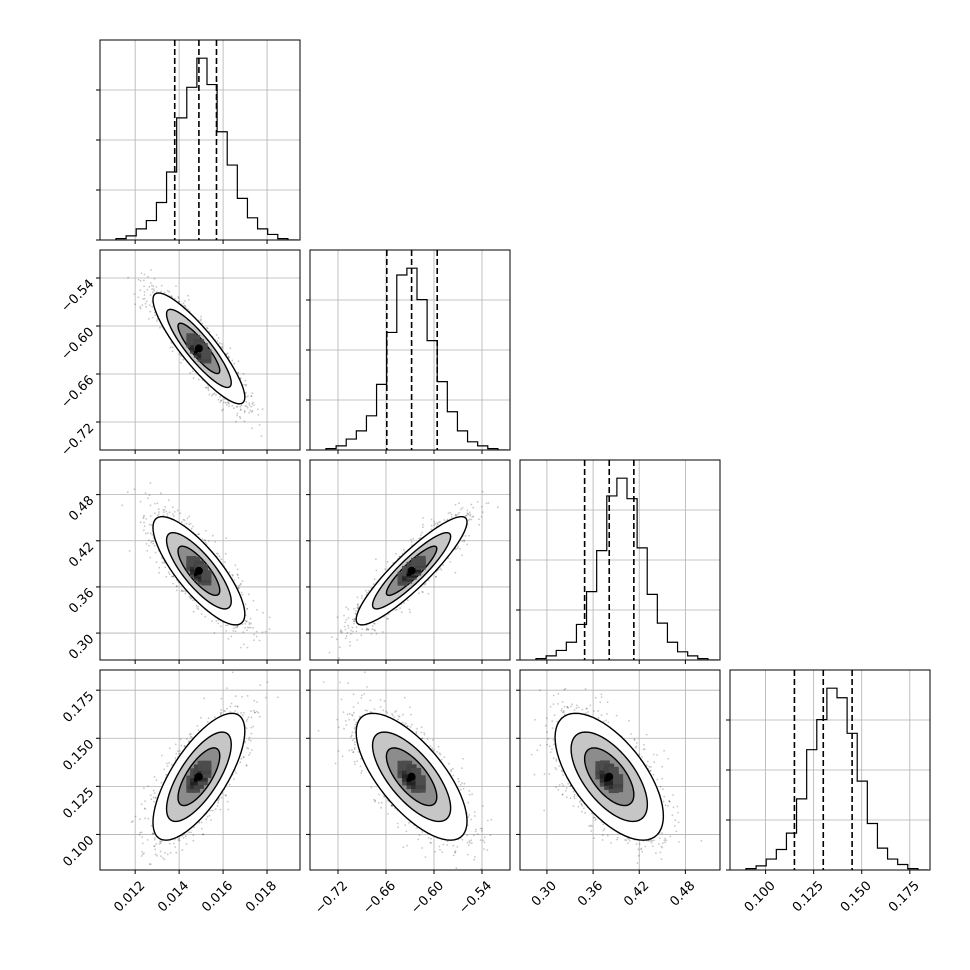 This screenshot has height=970, width=970. I want to click on density-core-cell, so click(206, 575).